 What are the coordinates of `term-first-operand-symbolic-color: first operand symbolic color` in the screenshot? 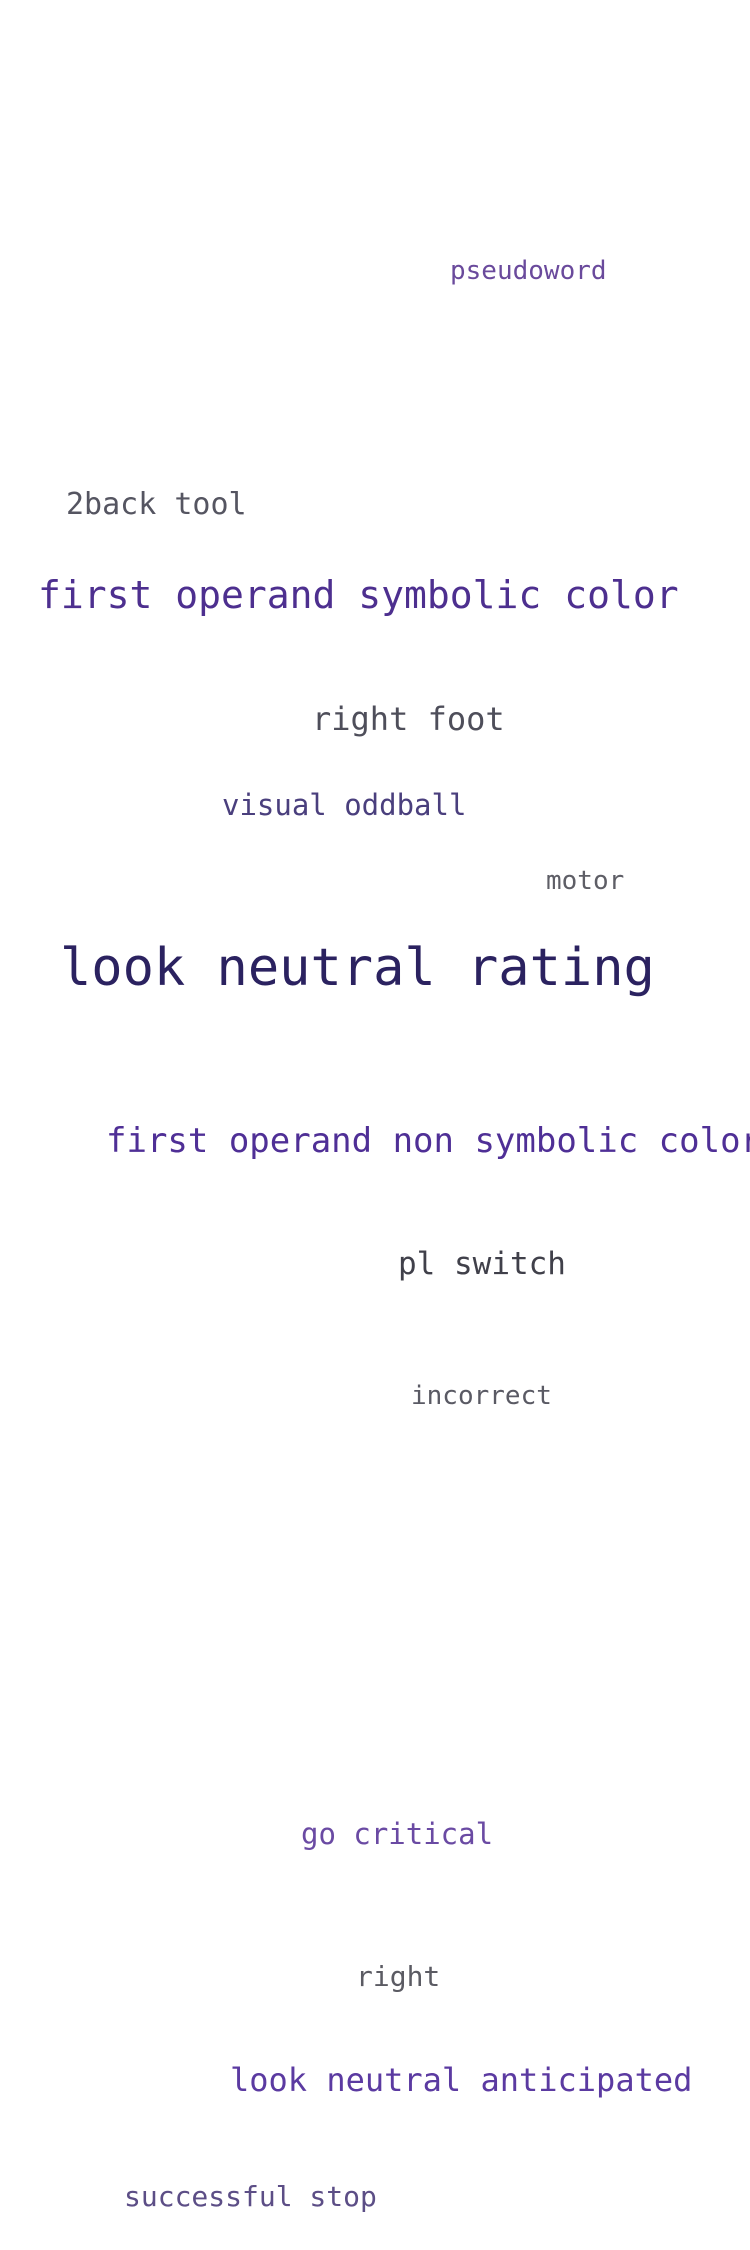 It's located at (358, 595).